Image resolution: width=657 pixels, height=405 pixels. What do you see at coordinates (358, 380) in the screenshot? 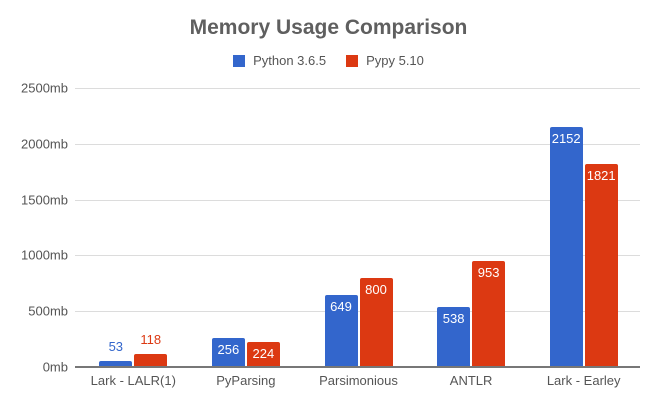
I see `x-category-label: Parsimonious` at bounding box center [358, 380].